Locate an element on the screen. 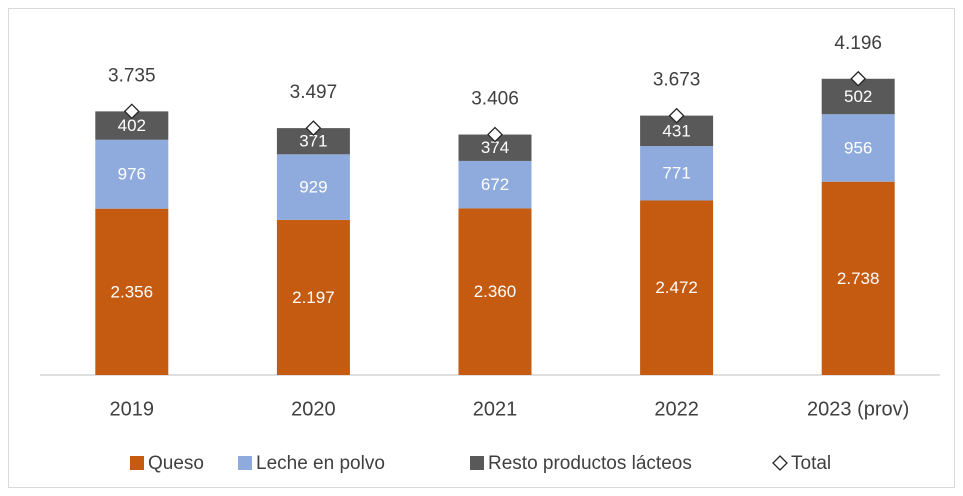  value-label: 2.197 is located at coordinates (313, 297).